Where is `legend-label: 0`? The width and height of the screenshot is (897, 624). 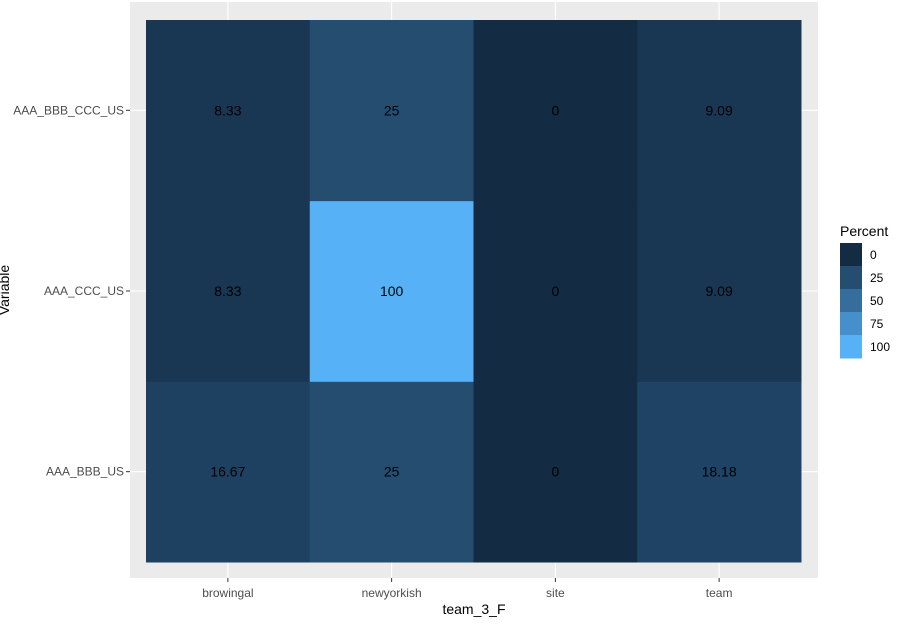
legend-label: 0 is located at coordinates (873, 255).